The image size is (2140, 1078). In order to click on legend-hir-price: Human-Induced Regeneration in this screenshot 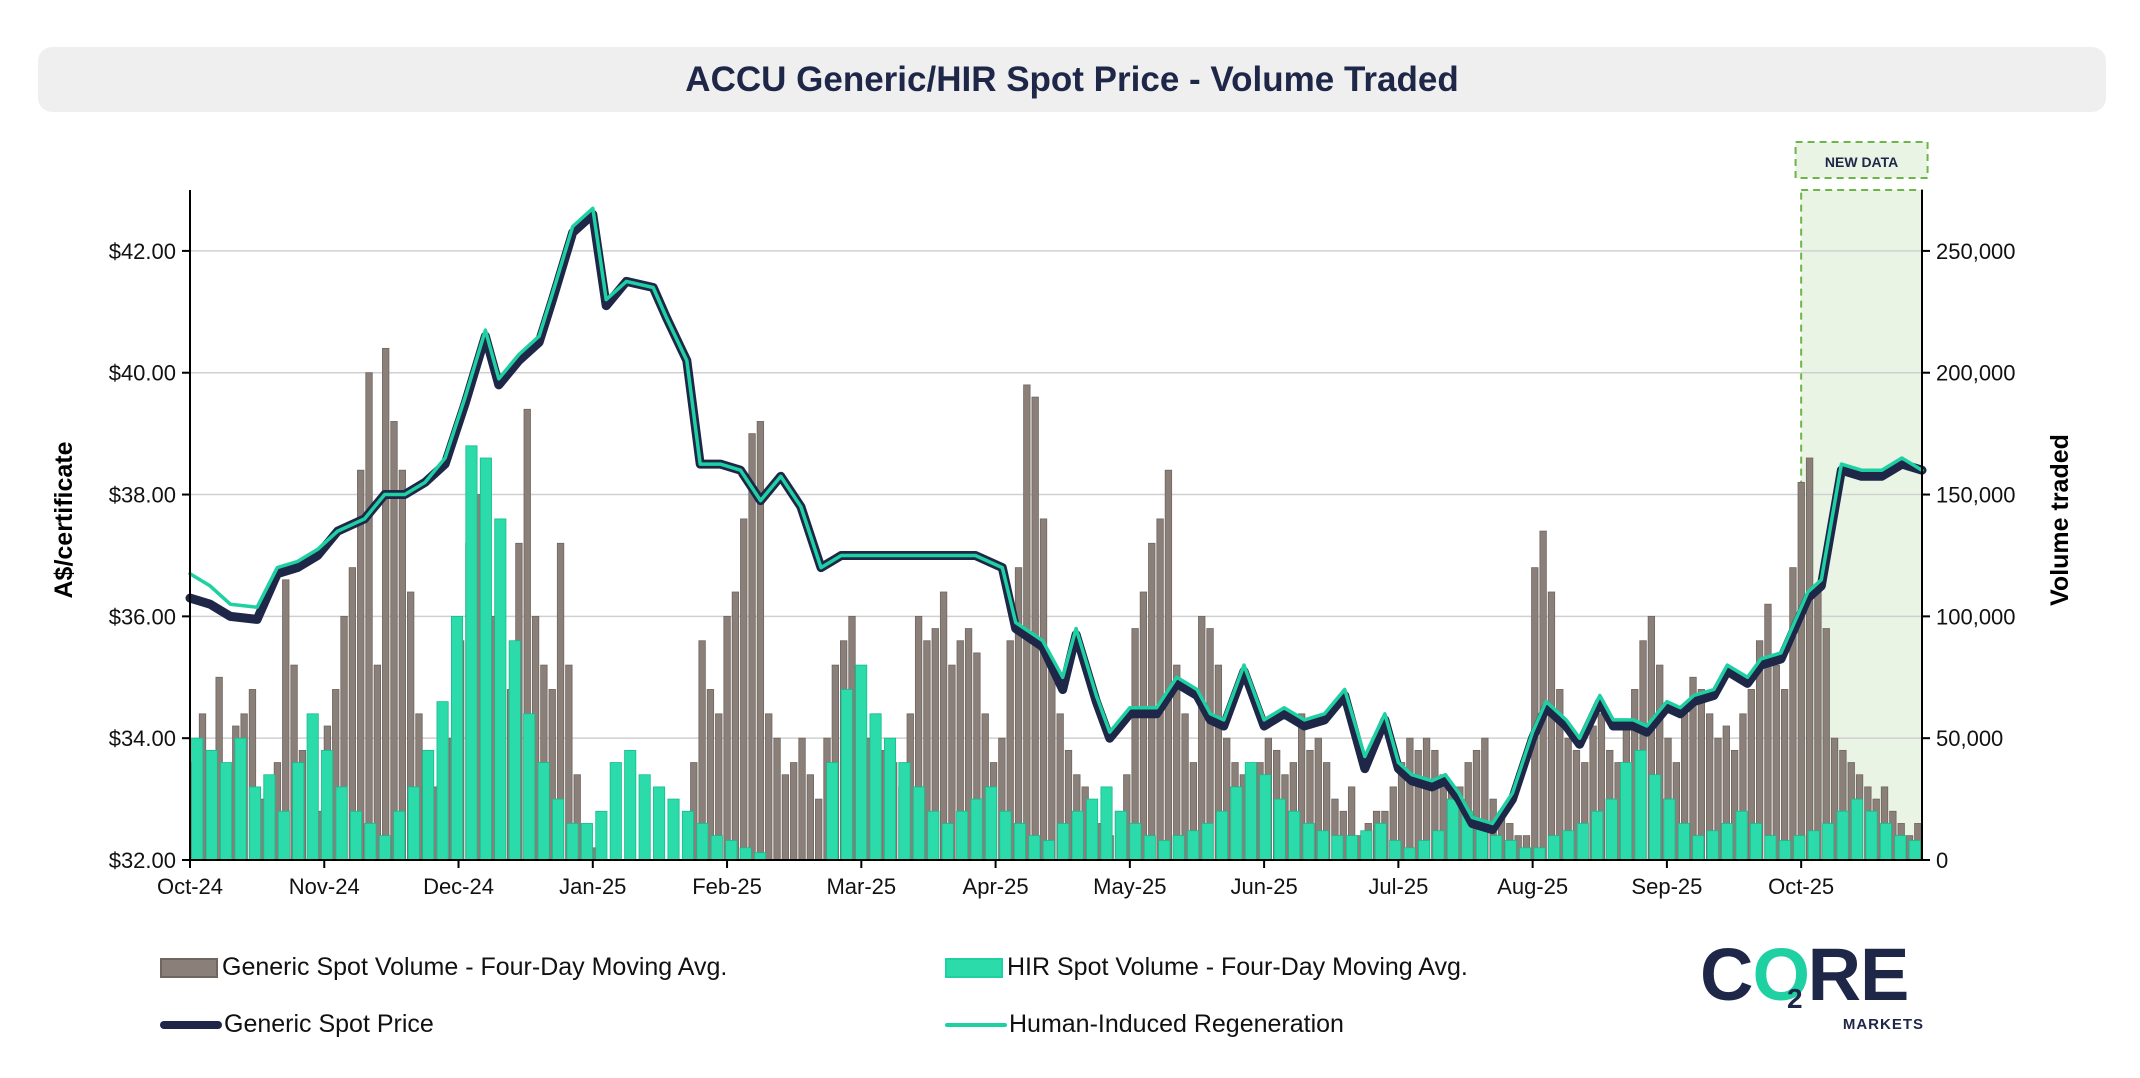, I will do `click(1144, 1024)`.